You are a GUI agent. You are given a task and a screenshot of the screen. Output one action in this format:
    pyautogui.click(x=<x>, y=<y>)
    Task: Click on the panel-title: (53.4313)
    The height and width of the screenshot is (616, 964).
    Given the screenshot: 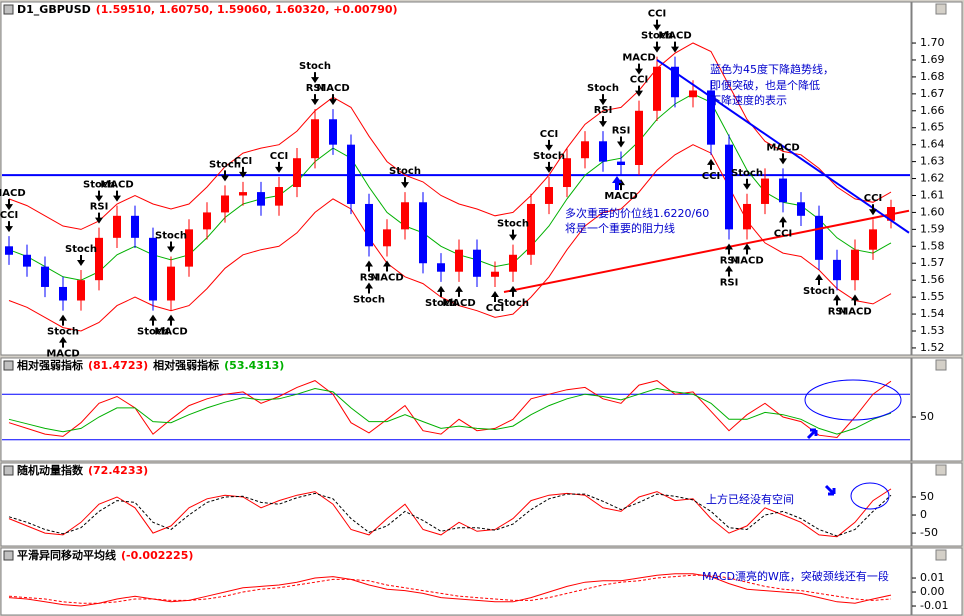 What is the action you would take?
    pyautogui.click(x=254, y=365)
    